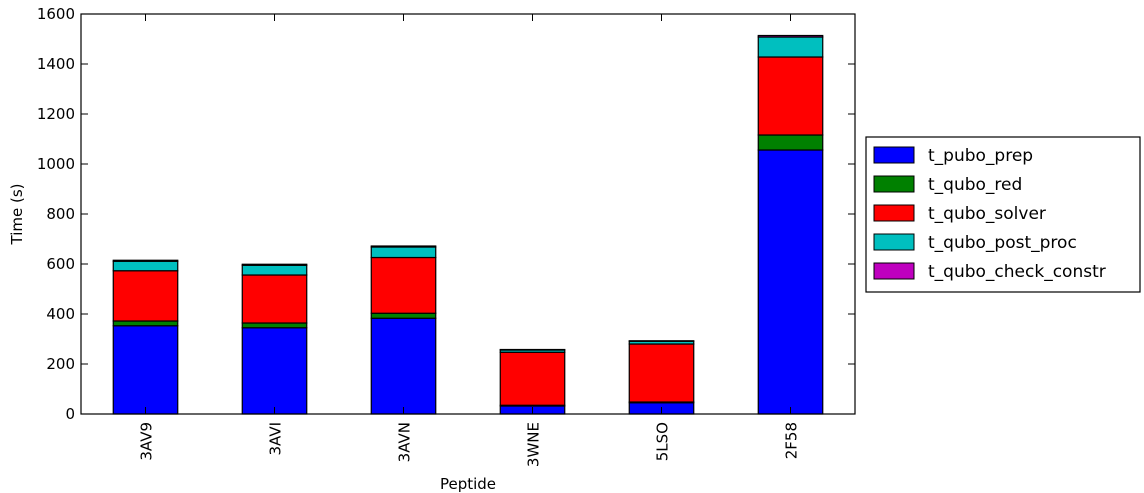  I want to click on legend-swatch-t_qubo_solver, so click(894, 213).